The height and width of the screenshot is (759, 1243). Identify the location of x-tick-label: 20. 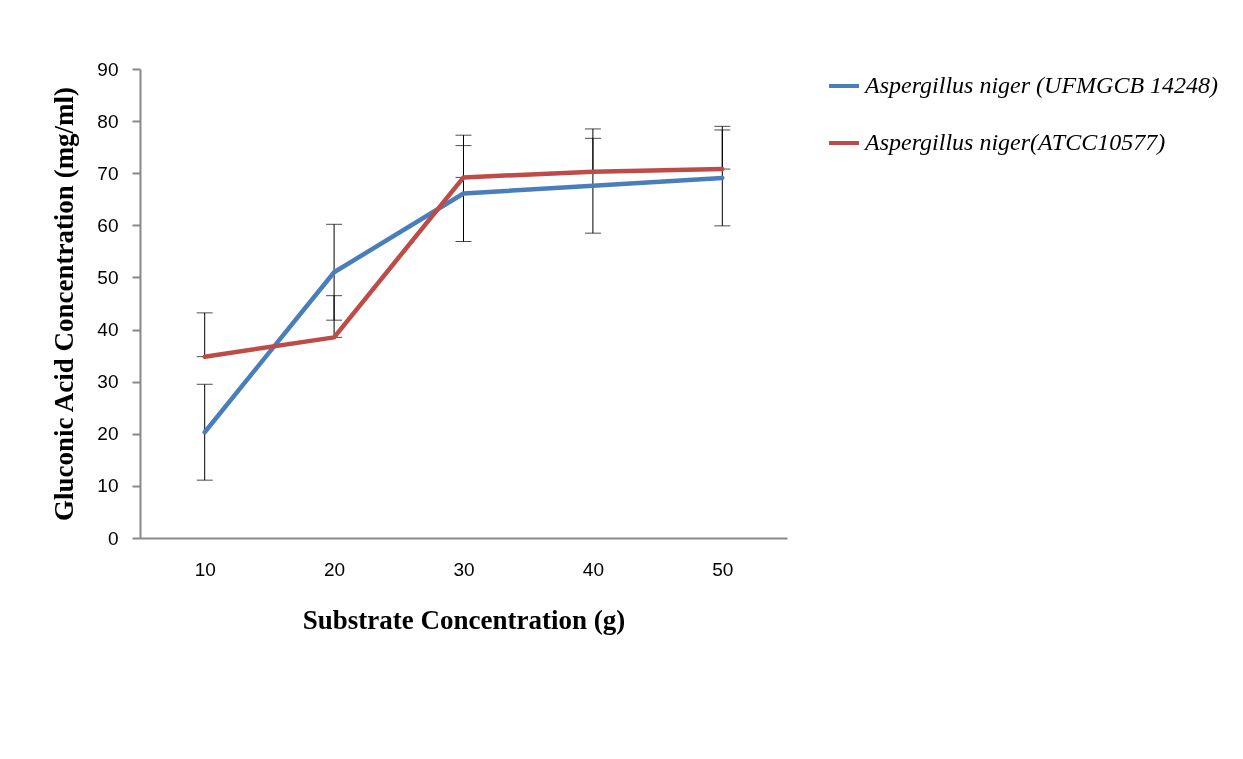
(335, 569).